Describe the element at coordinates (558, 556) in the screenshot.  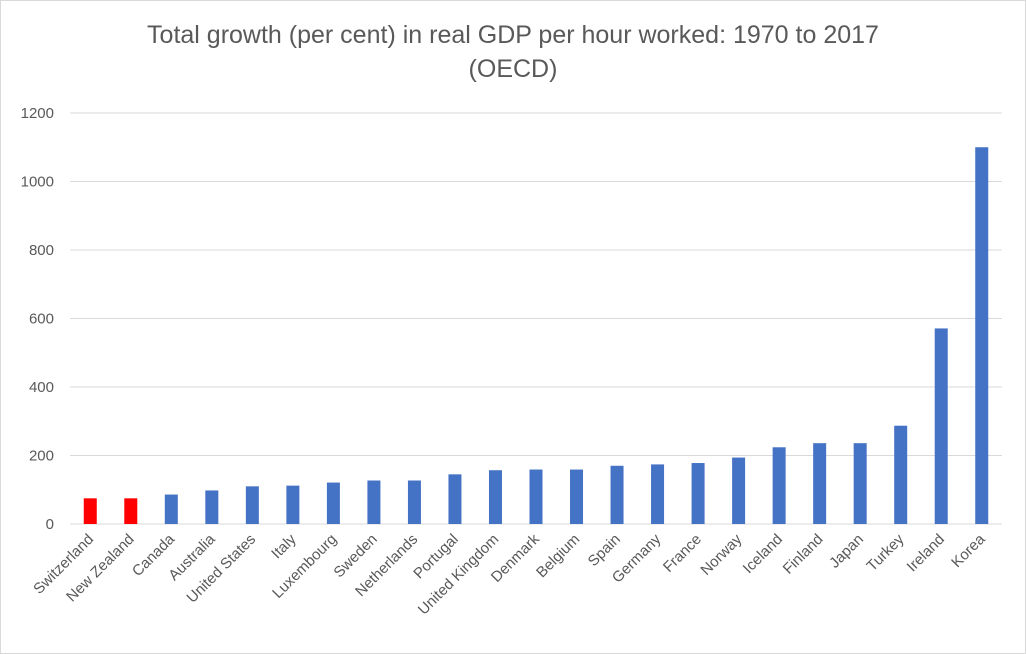
I see `x-tick-label: Belgium` at that location.